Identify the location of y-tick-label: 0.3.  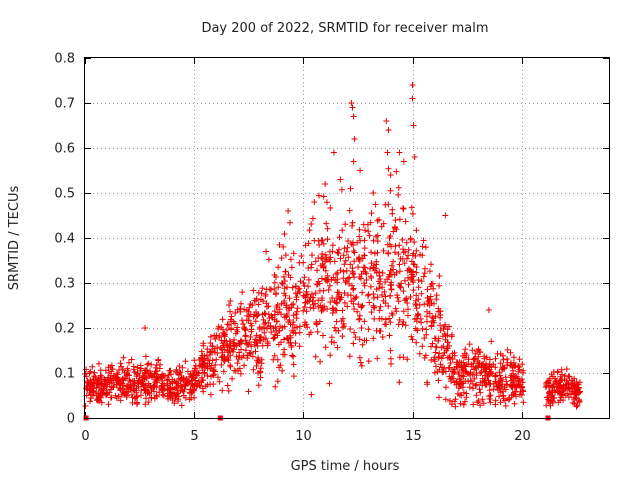
(64, 284).